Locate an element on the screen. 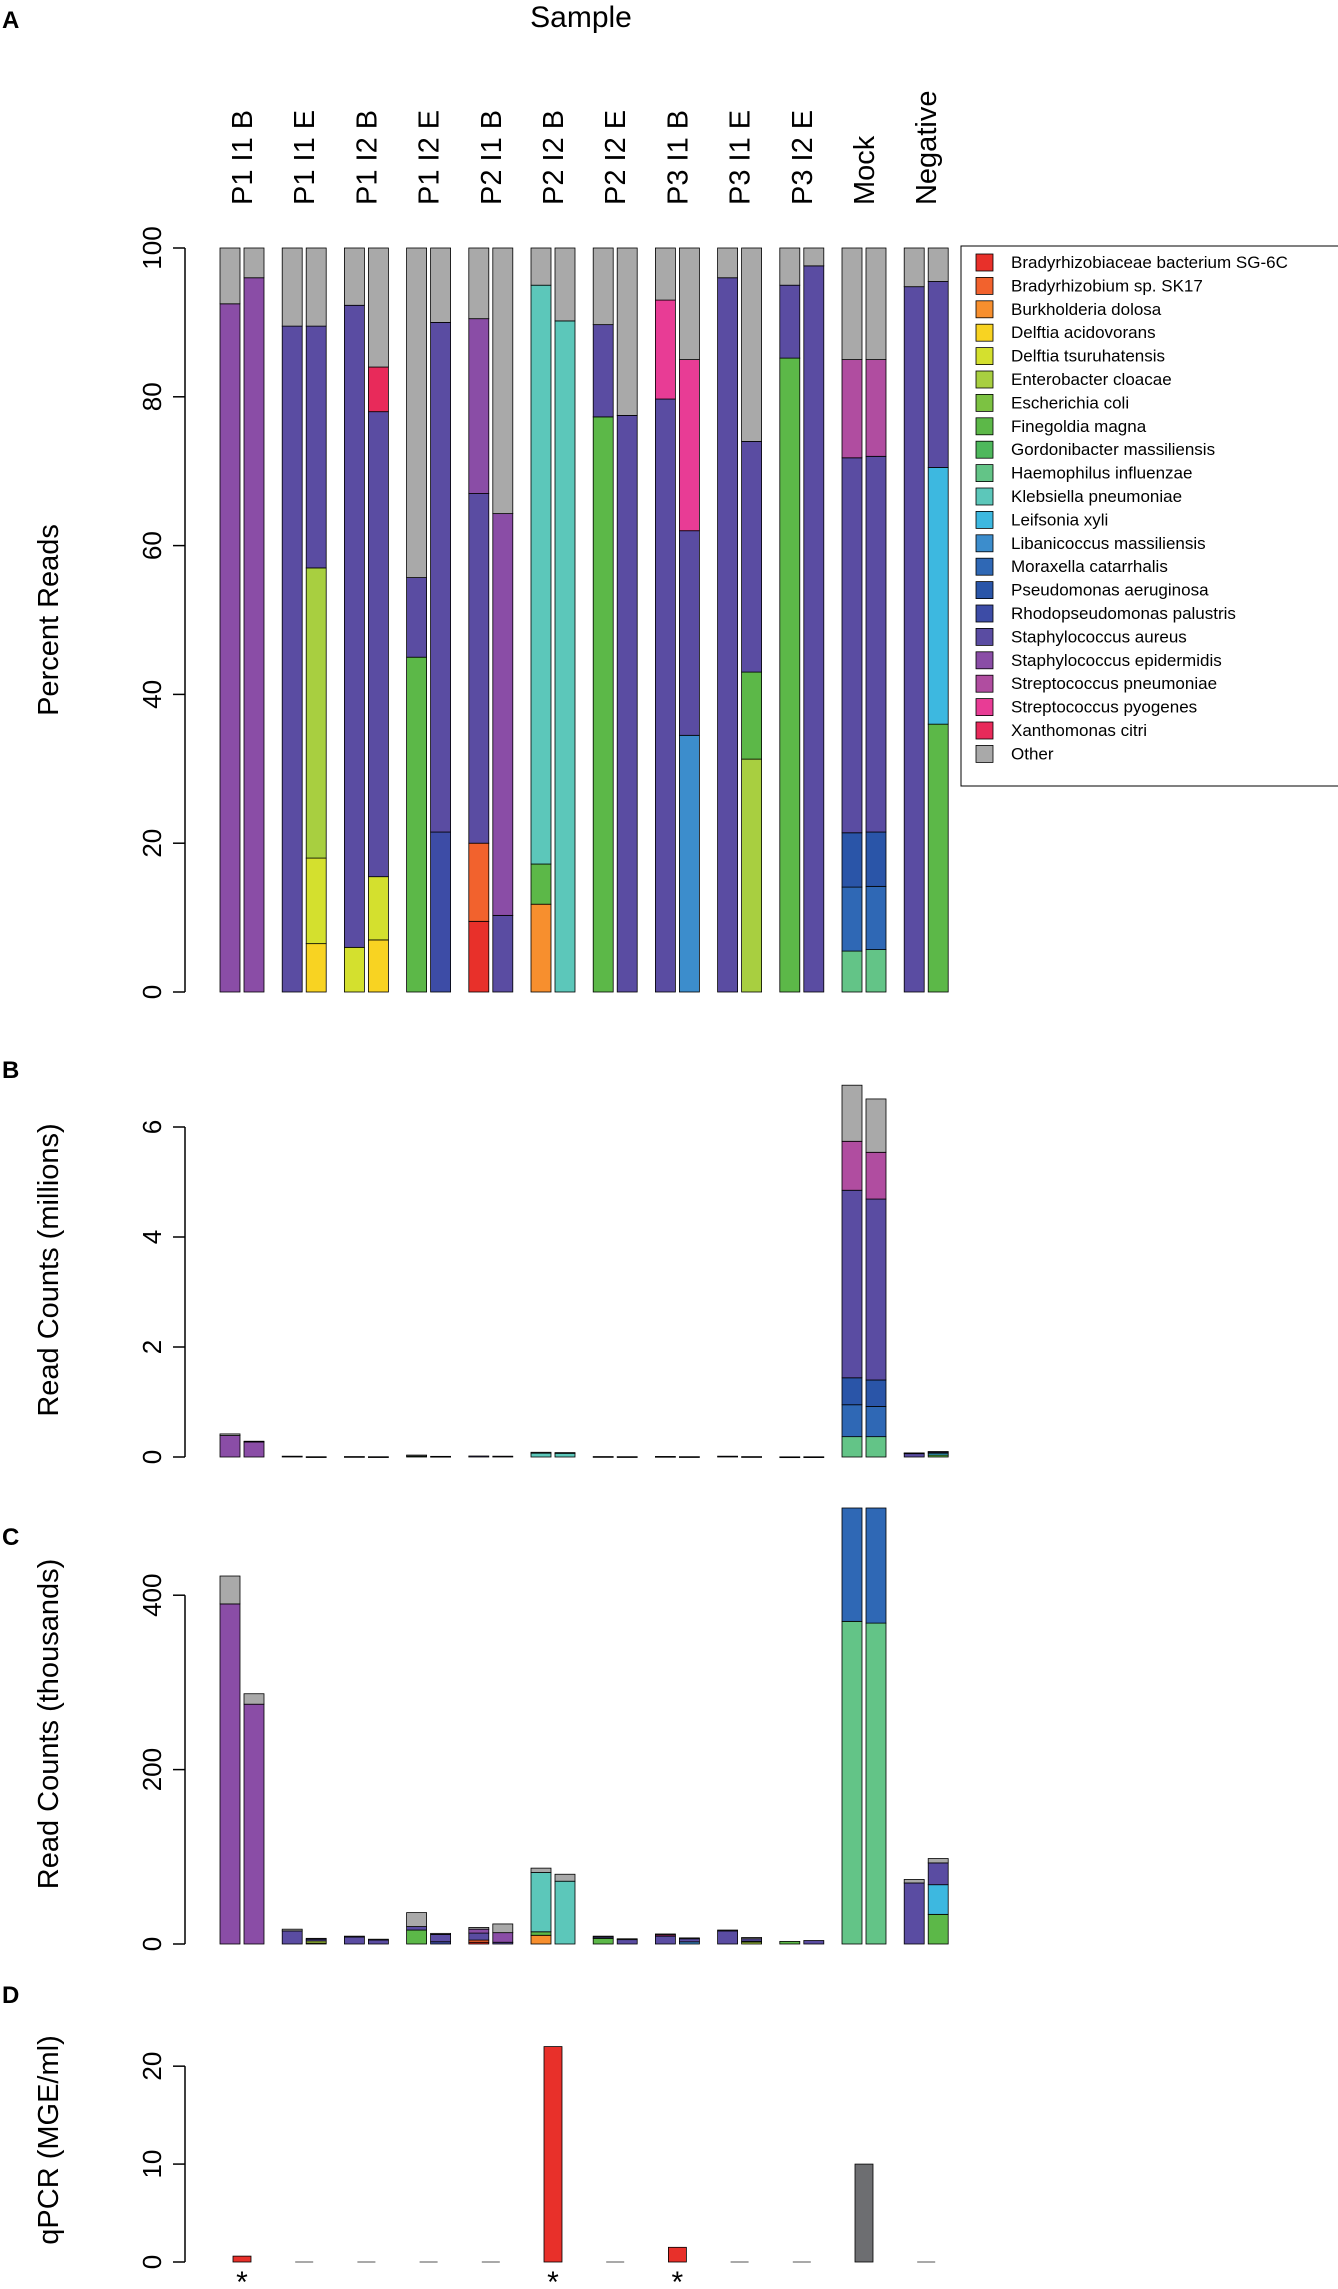 Image resolution: width=1338 pixels, height=2289 pixels. legend-label: Other is located at coordinates (1032, 753).